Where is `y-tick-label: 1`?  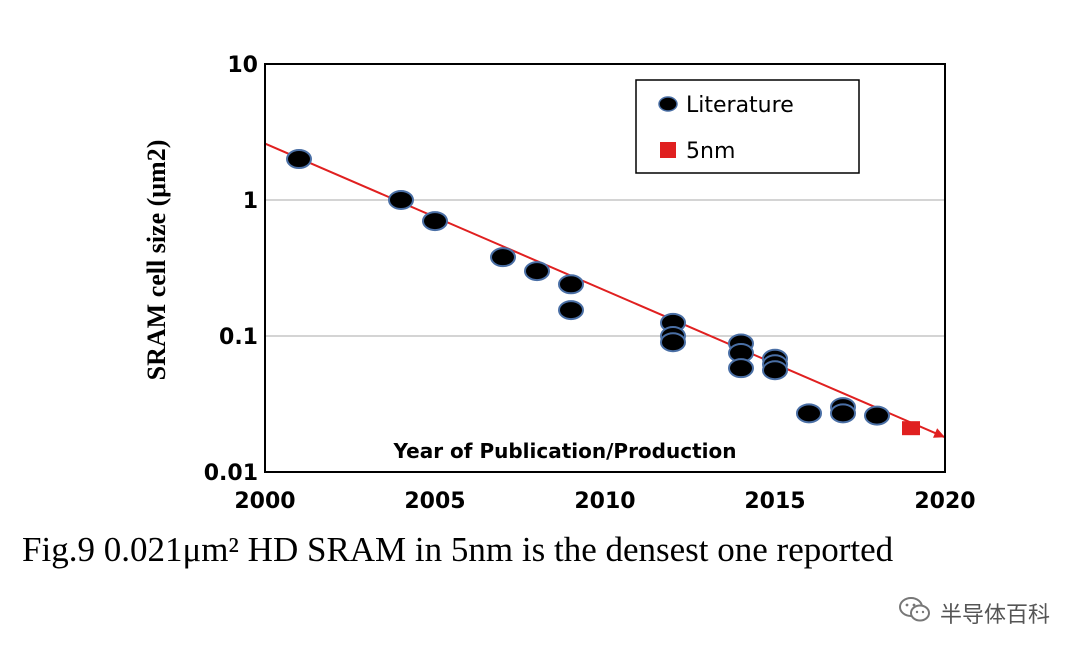
y-tick-label: 1 is located at coordinates (250, 201).